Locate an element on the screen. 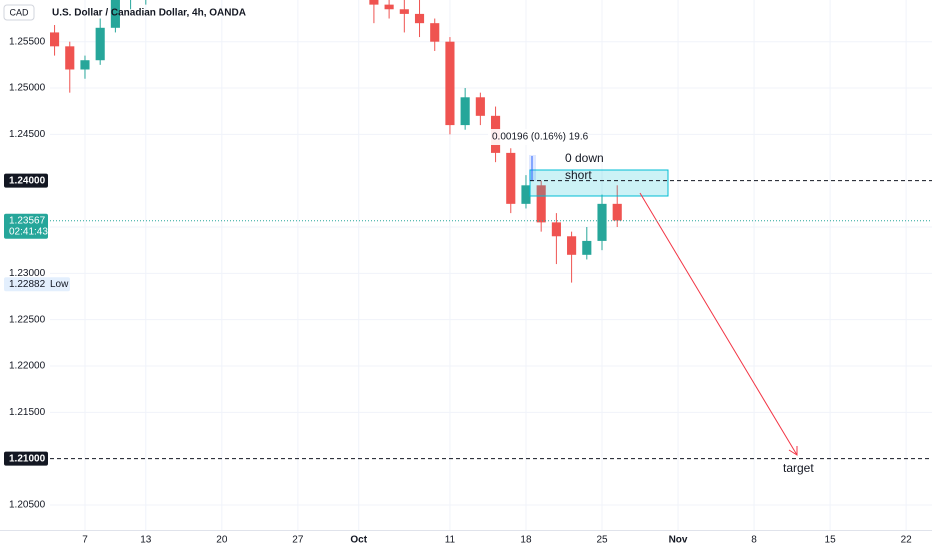 Image resolution: width=932 pixels, height=550 pixels. x-tick-label: Nov is located at coordinates (678, 540).